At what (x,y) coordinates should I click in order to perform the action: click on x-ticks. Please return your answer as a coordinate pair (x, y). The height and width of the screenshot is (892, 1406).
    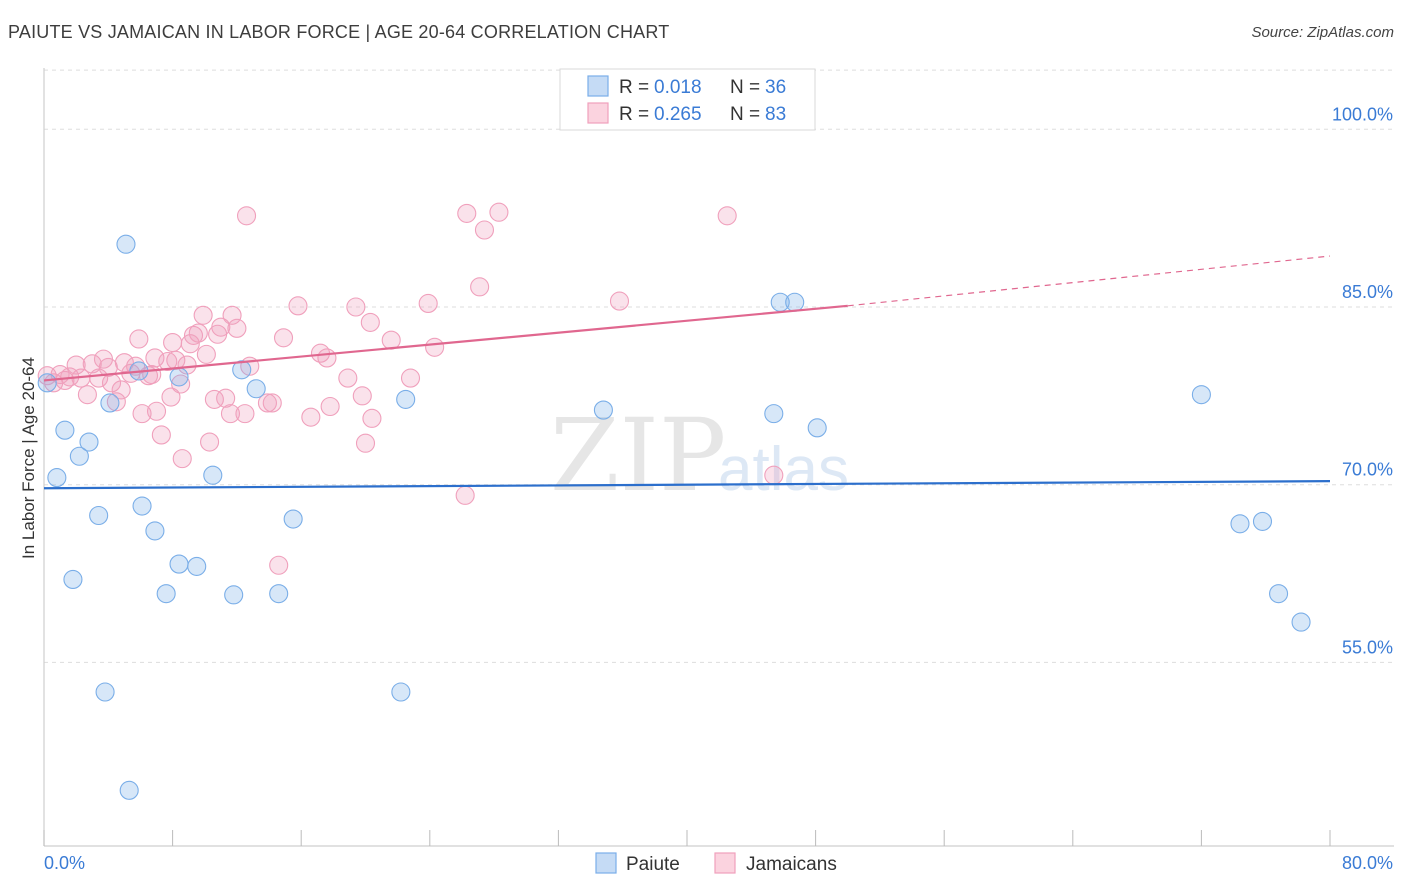
    Looking at the image, I should click on (687, 838).